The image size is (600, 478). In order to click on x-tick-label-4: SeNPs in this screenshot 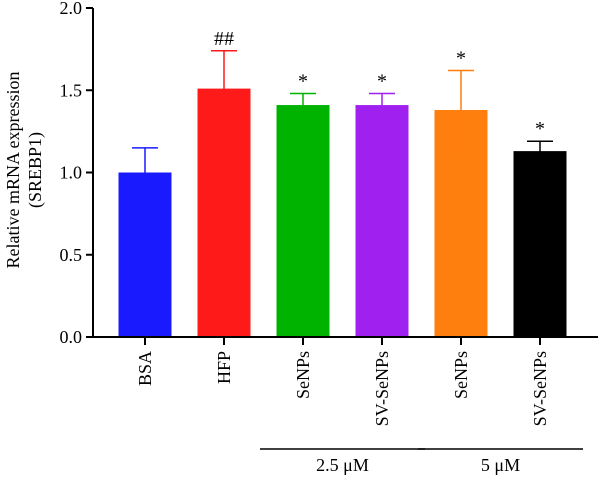, I will do `click(461, 375)`.